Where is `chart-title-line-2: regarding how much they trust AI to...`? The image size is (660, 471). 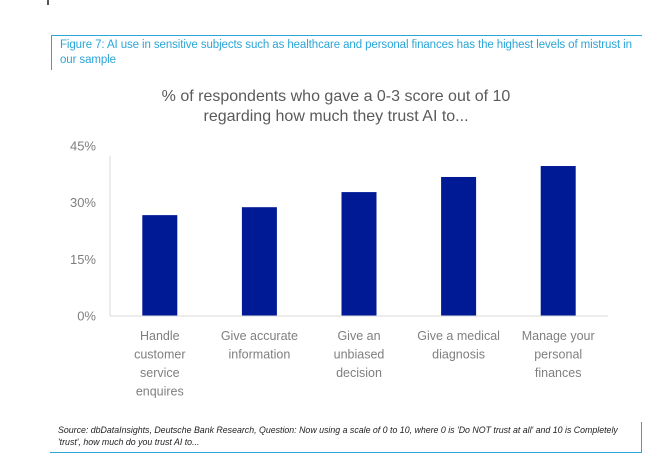
chart-title-line-2: regarding how much they trust AI to... is located at coordinates (336, 116).